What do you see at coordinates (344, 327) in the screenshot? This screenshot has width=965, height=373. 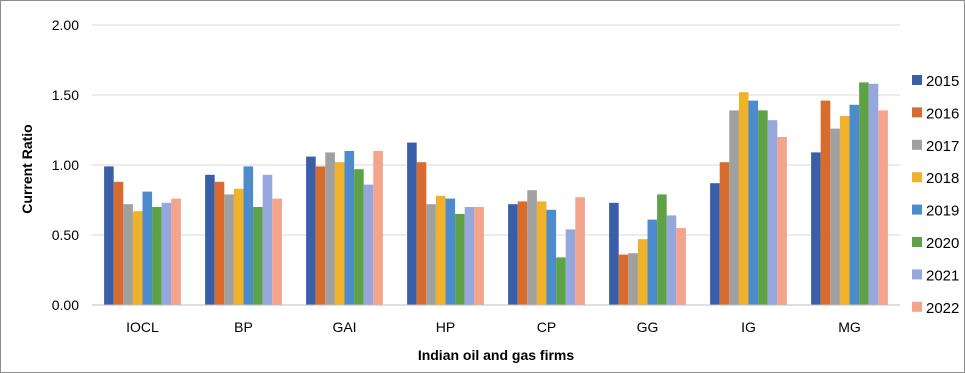 I see `x-tick-label: GAI` at bounding box center [344, 327].